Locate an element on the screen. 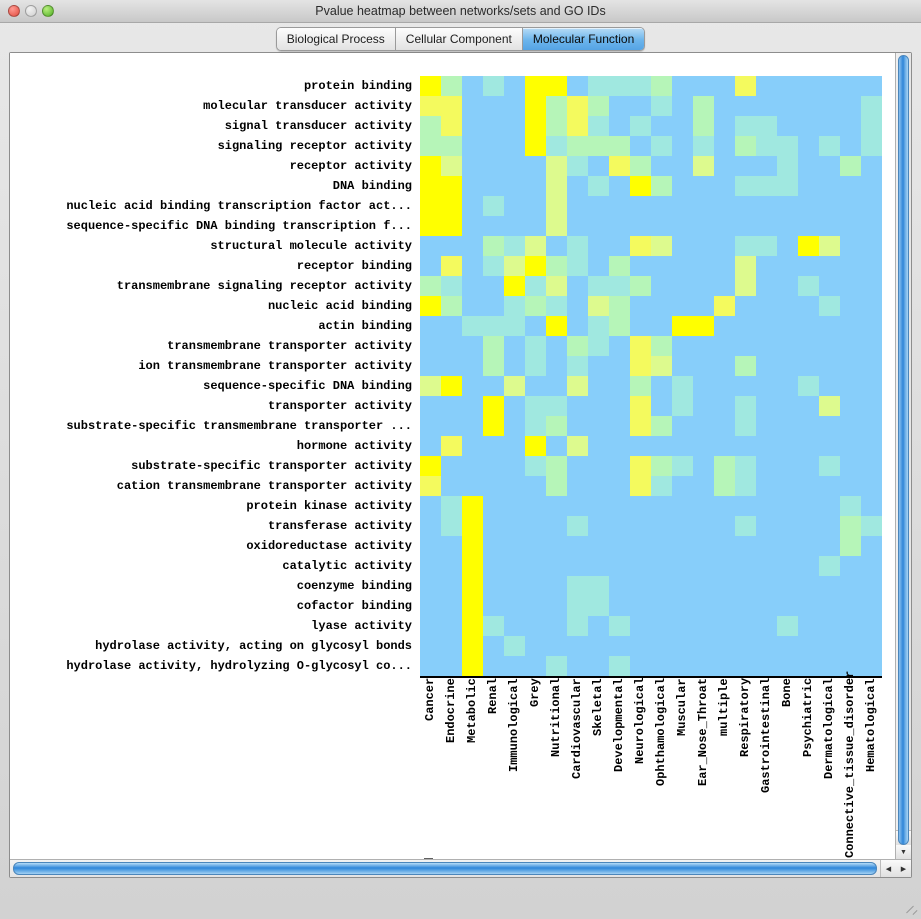  close-button-icon is located at coordinates (14, 11).